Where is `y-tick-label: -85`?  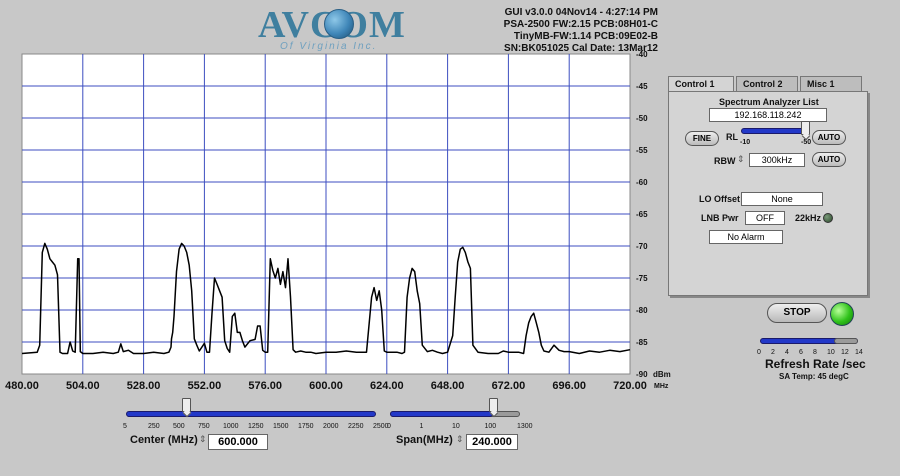
y-tick-label: -85 is located at coordinates (642, 342).